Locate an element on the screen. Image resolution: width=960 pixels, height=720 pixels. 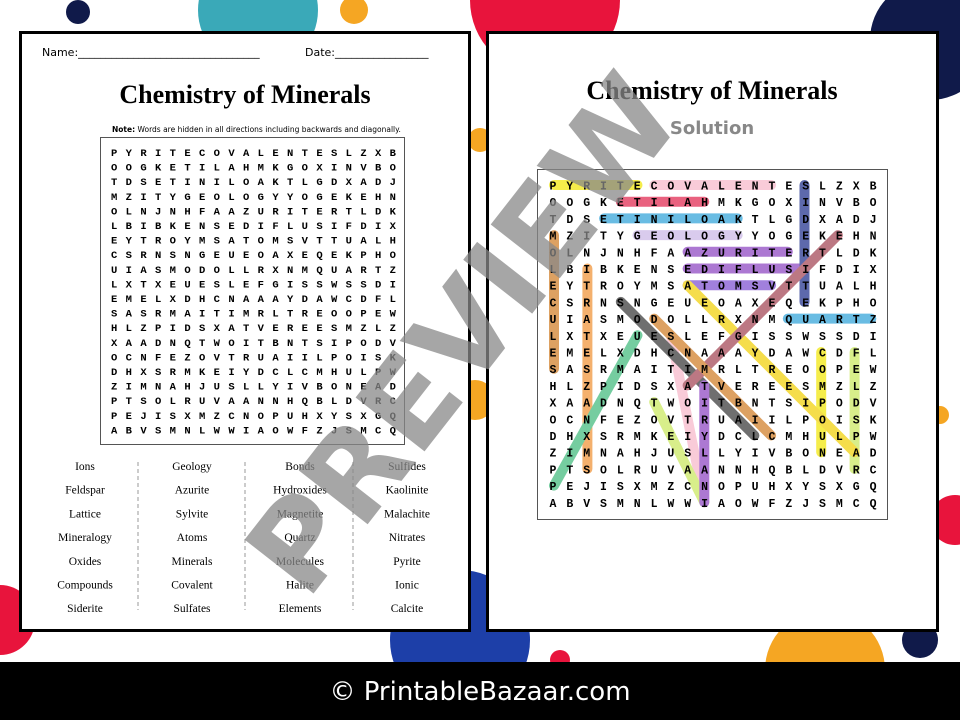
puzzle-title: Chemistry of Minerals is located at coordinates (244, 94).